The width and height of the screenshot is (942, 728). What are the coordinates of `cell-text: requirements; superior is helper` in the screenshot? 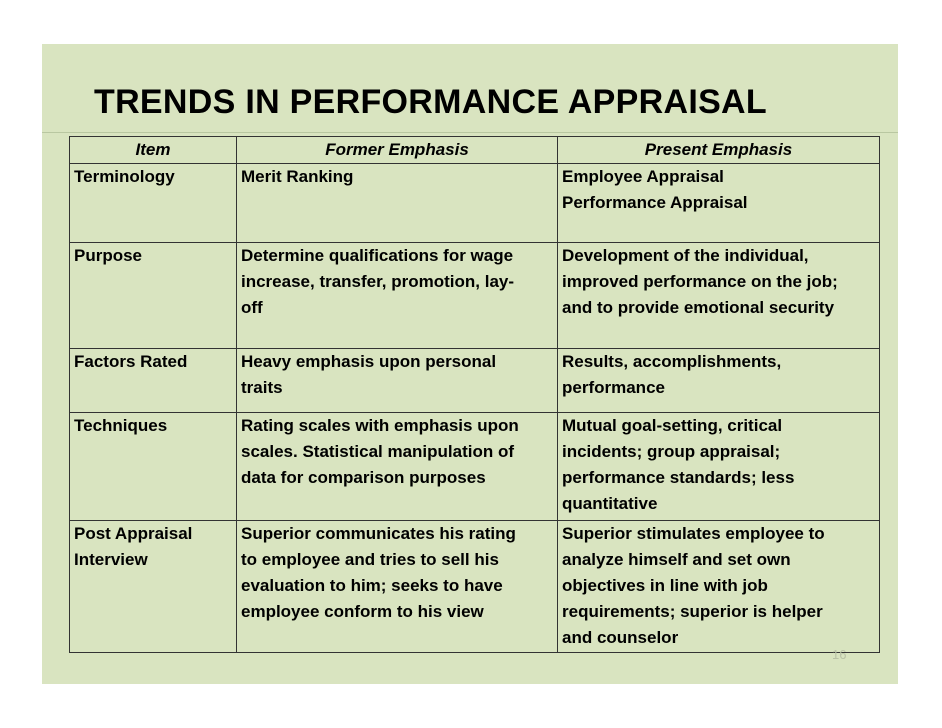 It's located at (692, 611).